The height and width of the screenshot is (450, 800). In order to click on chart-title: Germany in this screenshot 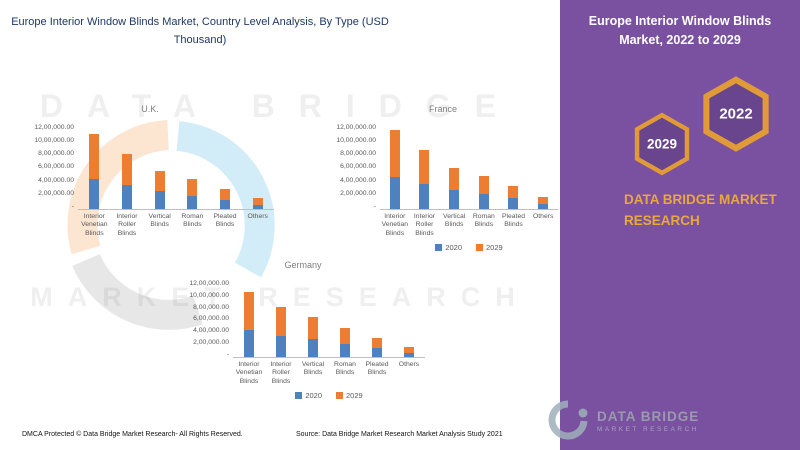, I will do `click(303, 265)`.